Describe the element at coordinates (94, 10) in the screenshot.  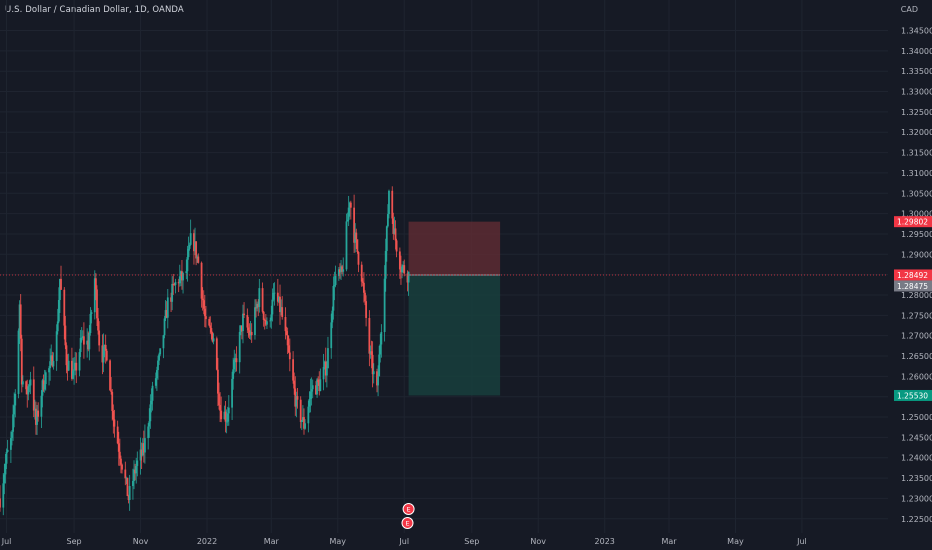
I see `chart-title: U.S. Dollar / Canadian Dollar, 1D, OANDA` at that location.